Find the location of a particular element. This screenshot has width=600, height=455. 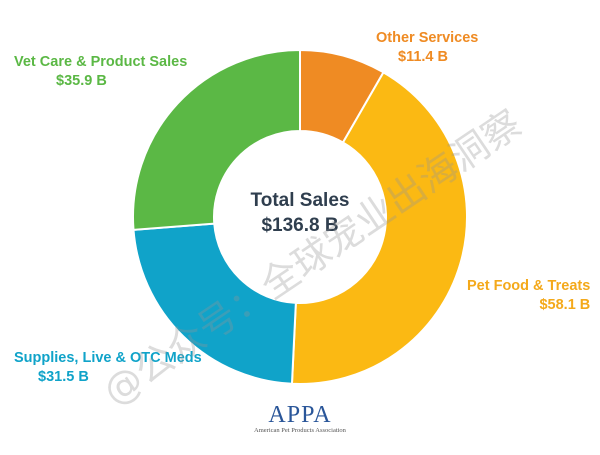

label-other-services-name: Other Services is located at coordinates (427, 38).